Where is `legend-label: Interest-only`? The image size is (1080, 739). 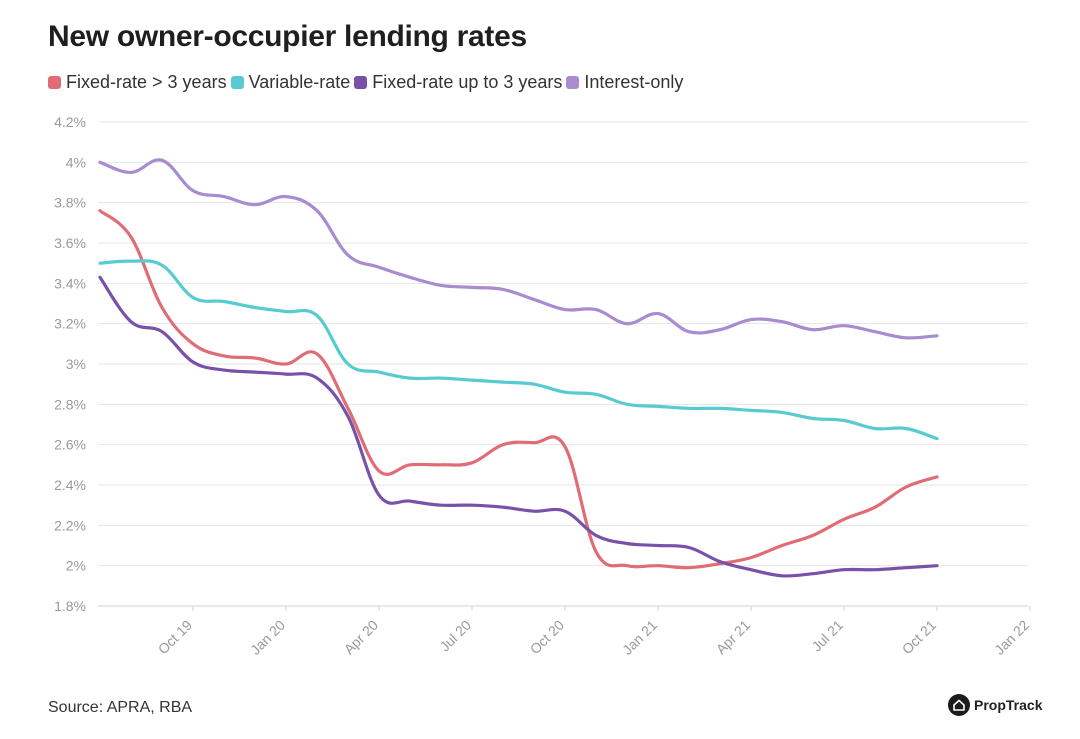
legend-label: Interest-only is located at coordinates (634, 82).